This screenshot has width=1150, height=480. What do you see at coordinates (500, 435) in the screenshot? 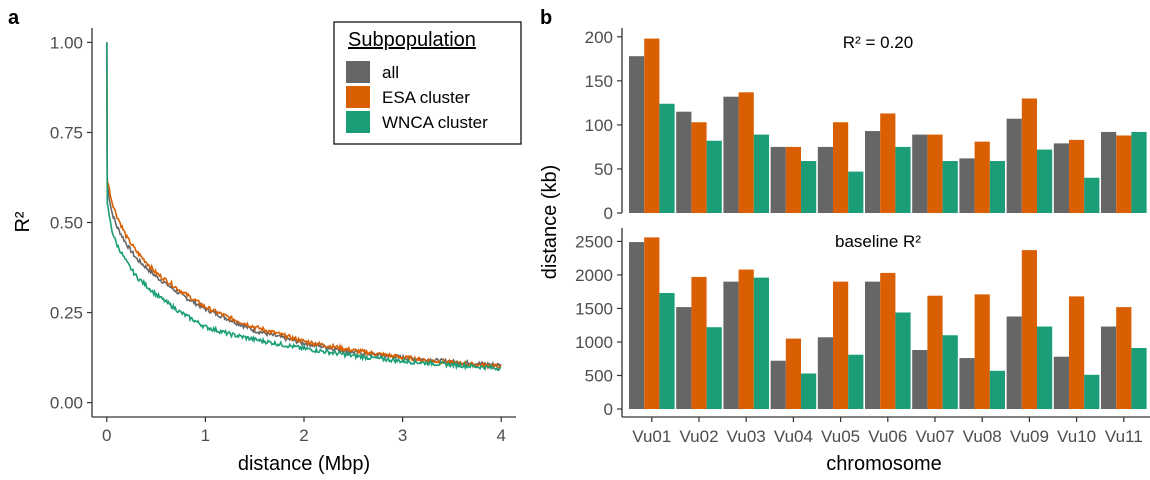
I see `x-tick-label: 4` at bounding box center [500, 435].